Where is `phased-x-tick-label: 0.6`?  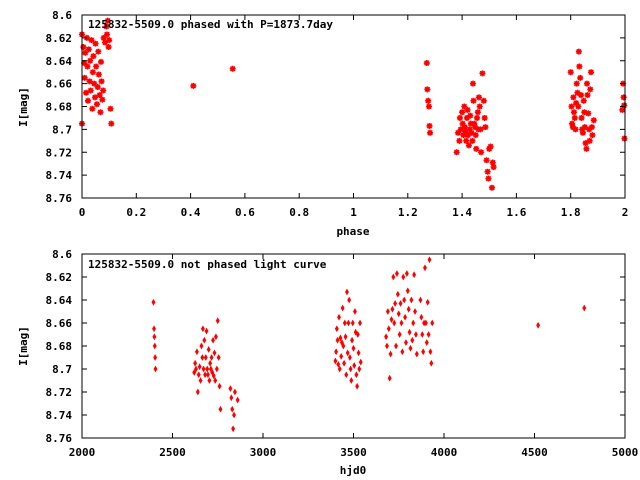
phased-x-tick-label: 0.6 is located at coordinates (245, 212).